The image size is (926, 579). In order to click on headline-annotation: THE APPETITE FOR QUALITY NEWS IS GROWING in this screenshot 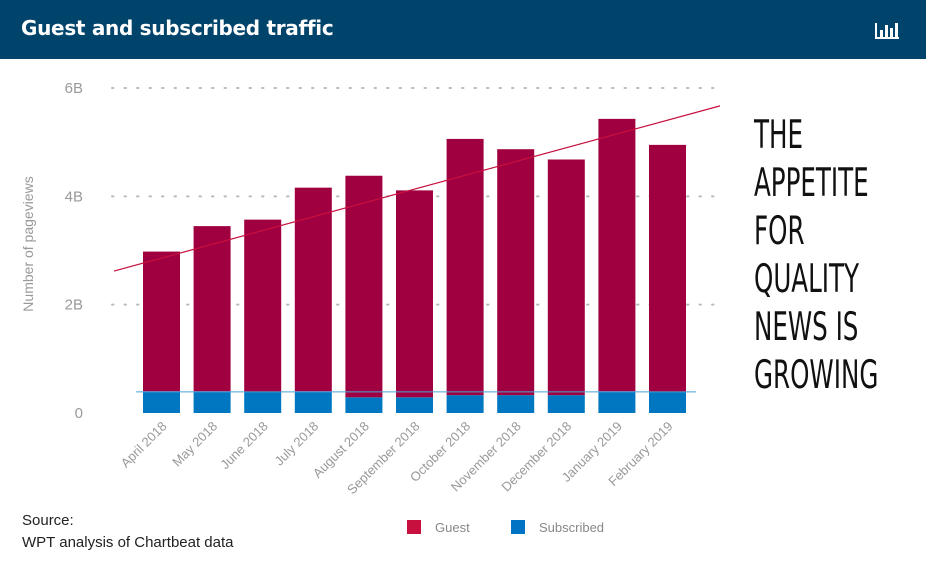, I will do `click(816, 256)`.